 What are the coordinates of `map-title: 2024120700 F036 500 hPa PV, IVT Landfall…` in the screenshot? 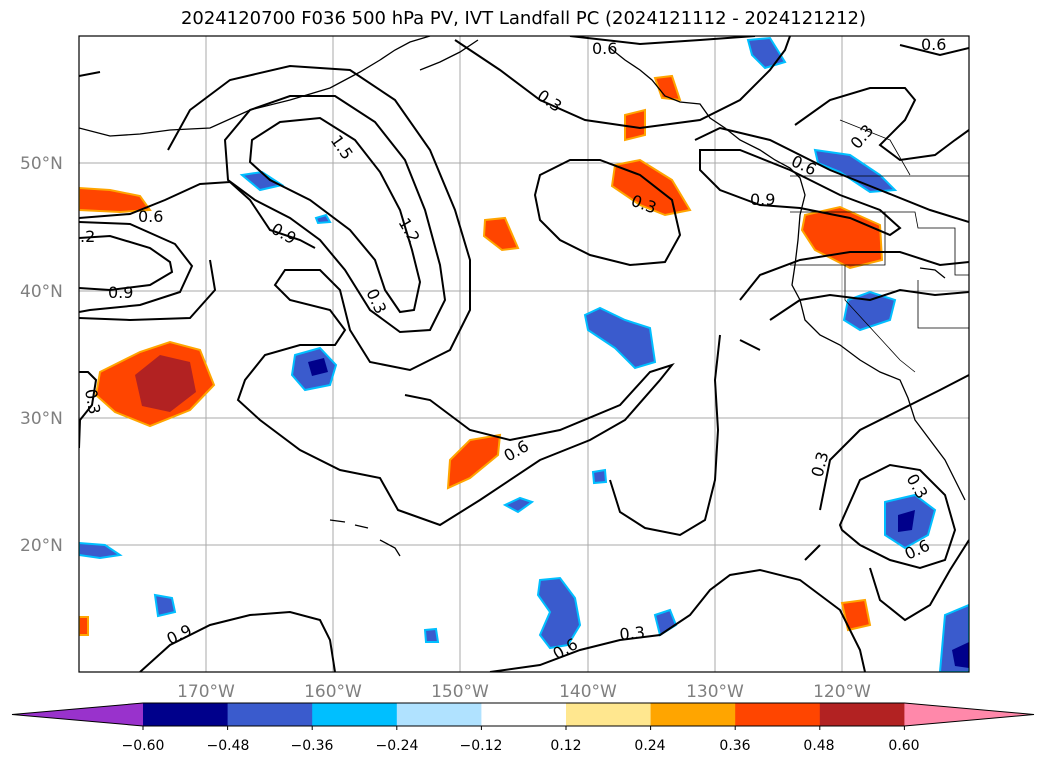 It's located at (523, 18).